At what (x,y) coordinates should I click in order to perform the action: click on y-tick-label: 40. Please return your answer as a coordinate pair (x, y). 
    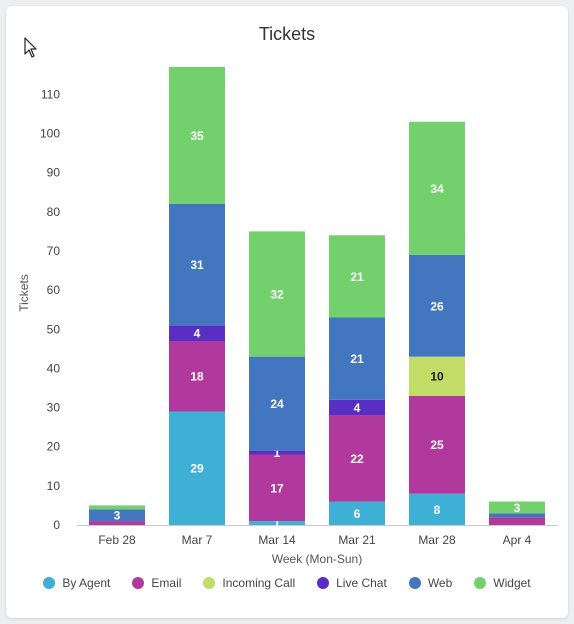
    Looking at the image, I should click on (54, 368).